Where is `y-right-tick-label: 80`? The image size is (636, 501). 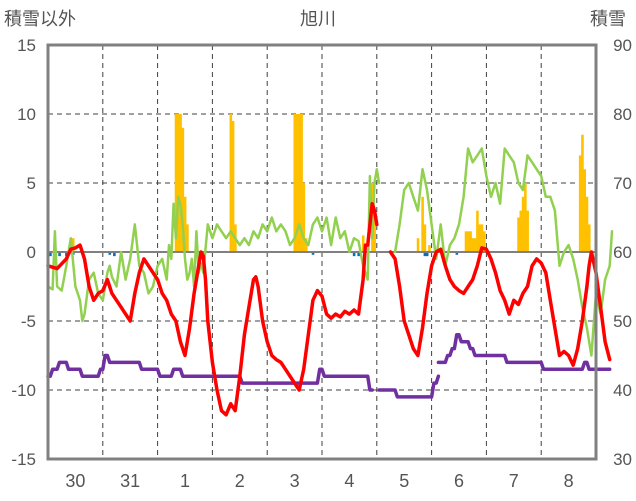 y-right-tick-label: 80 is located at coordinates (622, 114).